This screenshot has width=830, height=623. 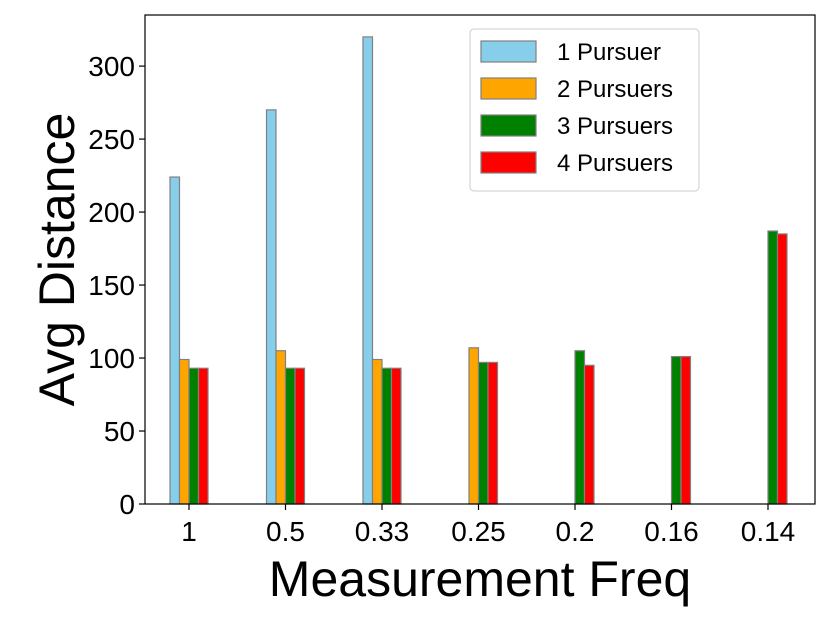 What do you see at coordinates (189, 531) in the screenshot?
I see `x-tick-label: 1` at bounding box center [189, 531].